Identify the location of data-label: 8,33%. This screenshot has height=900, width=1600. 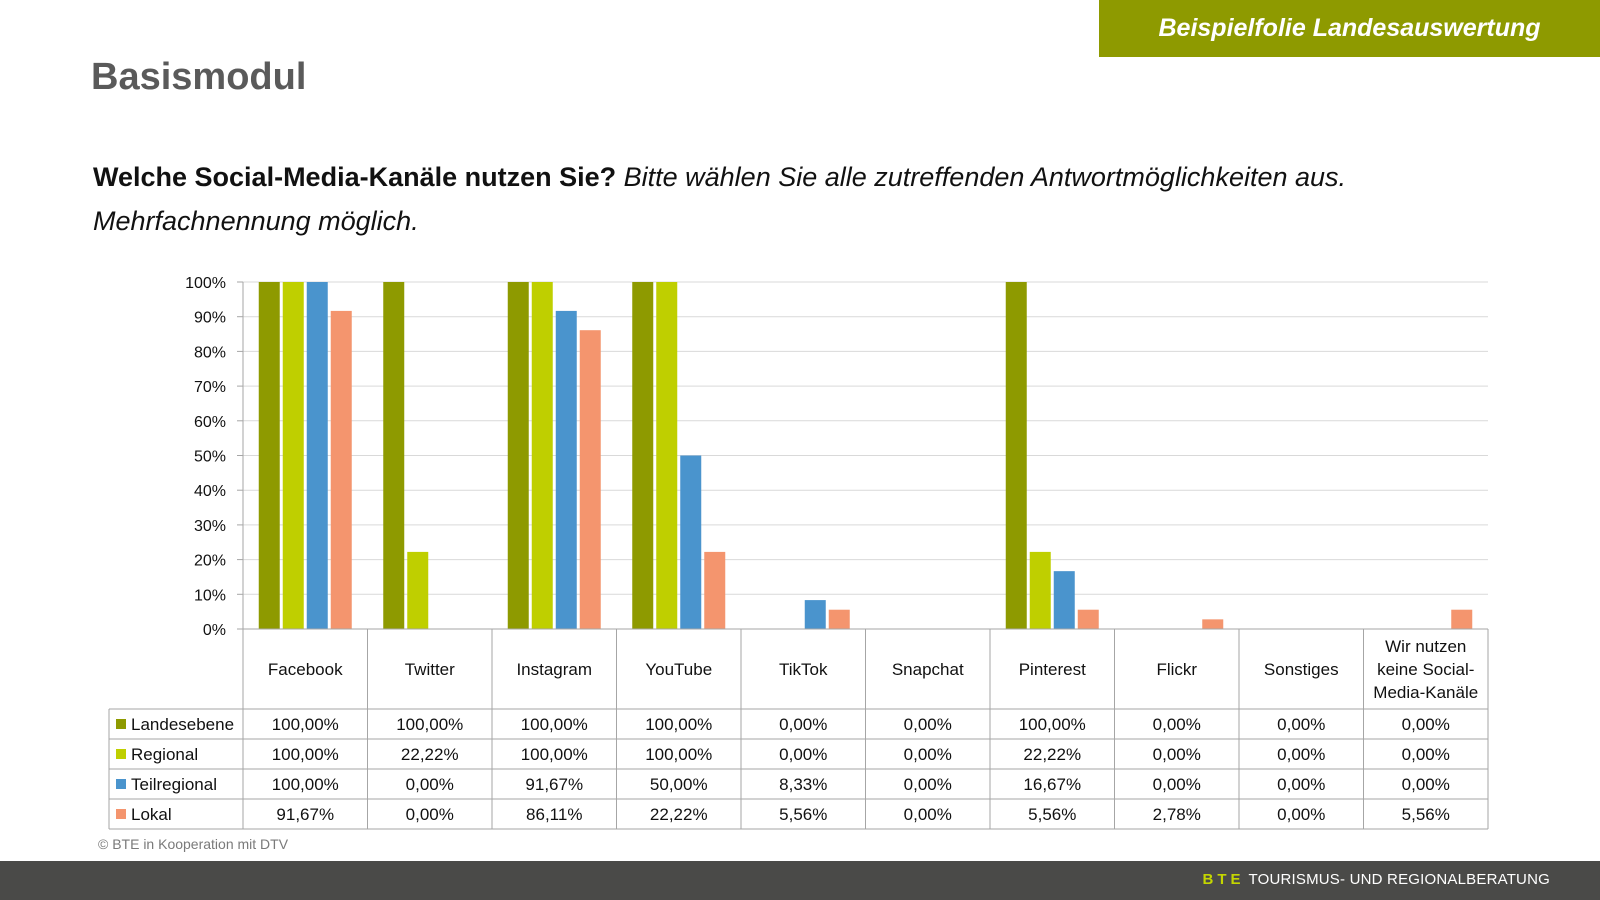
(803, 784).